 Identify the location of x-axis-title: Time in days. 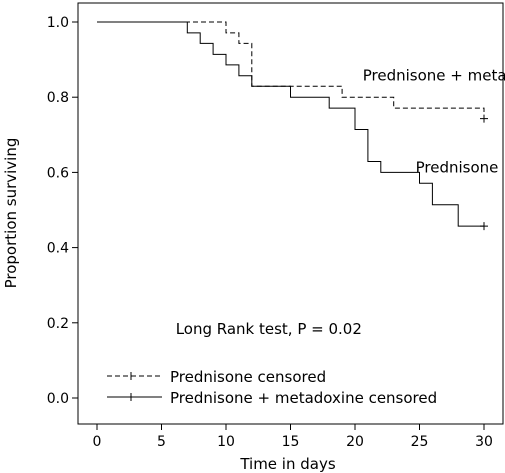
(287, 464).